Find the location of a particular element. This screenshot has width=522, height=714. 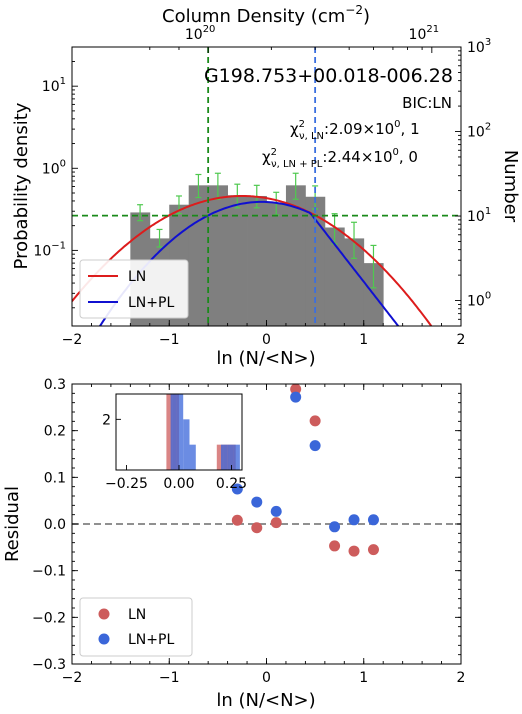

number-tick-label: 10⁰ is located at coordinates (479, 300).